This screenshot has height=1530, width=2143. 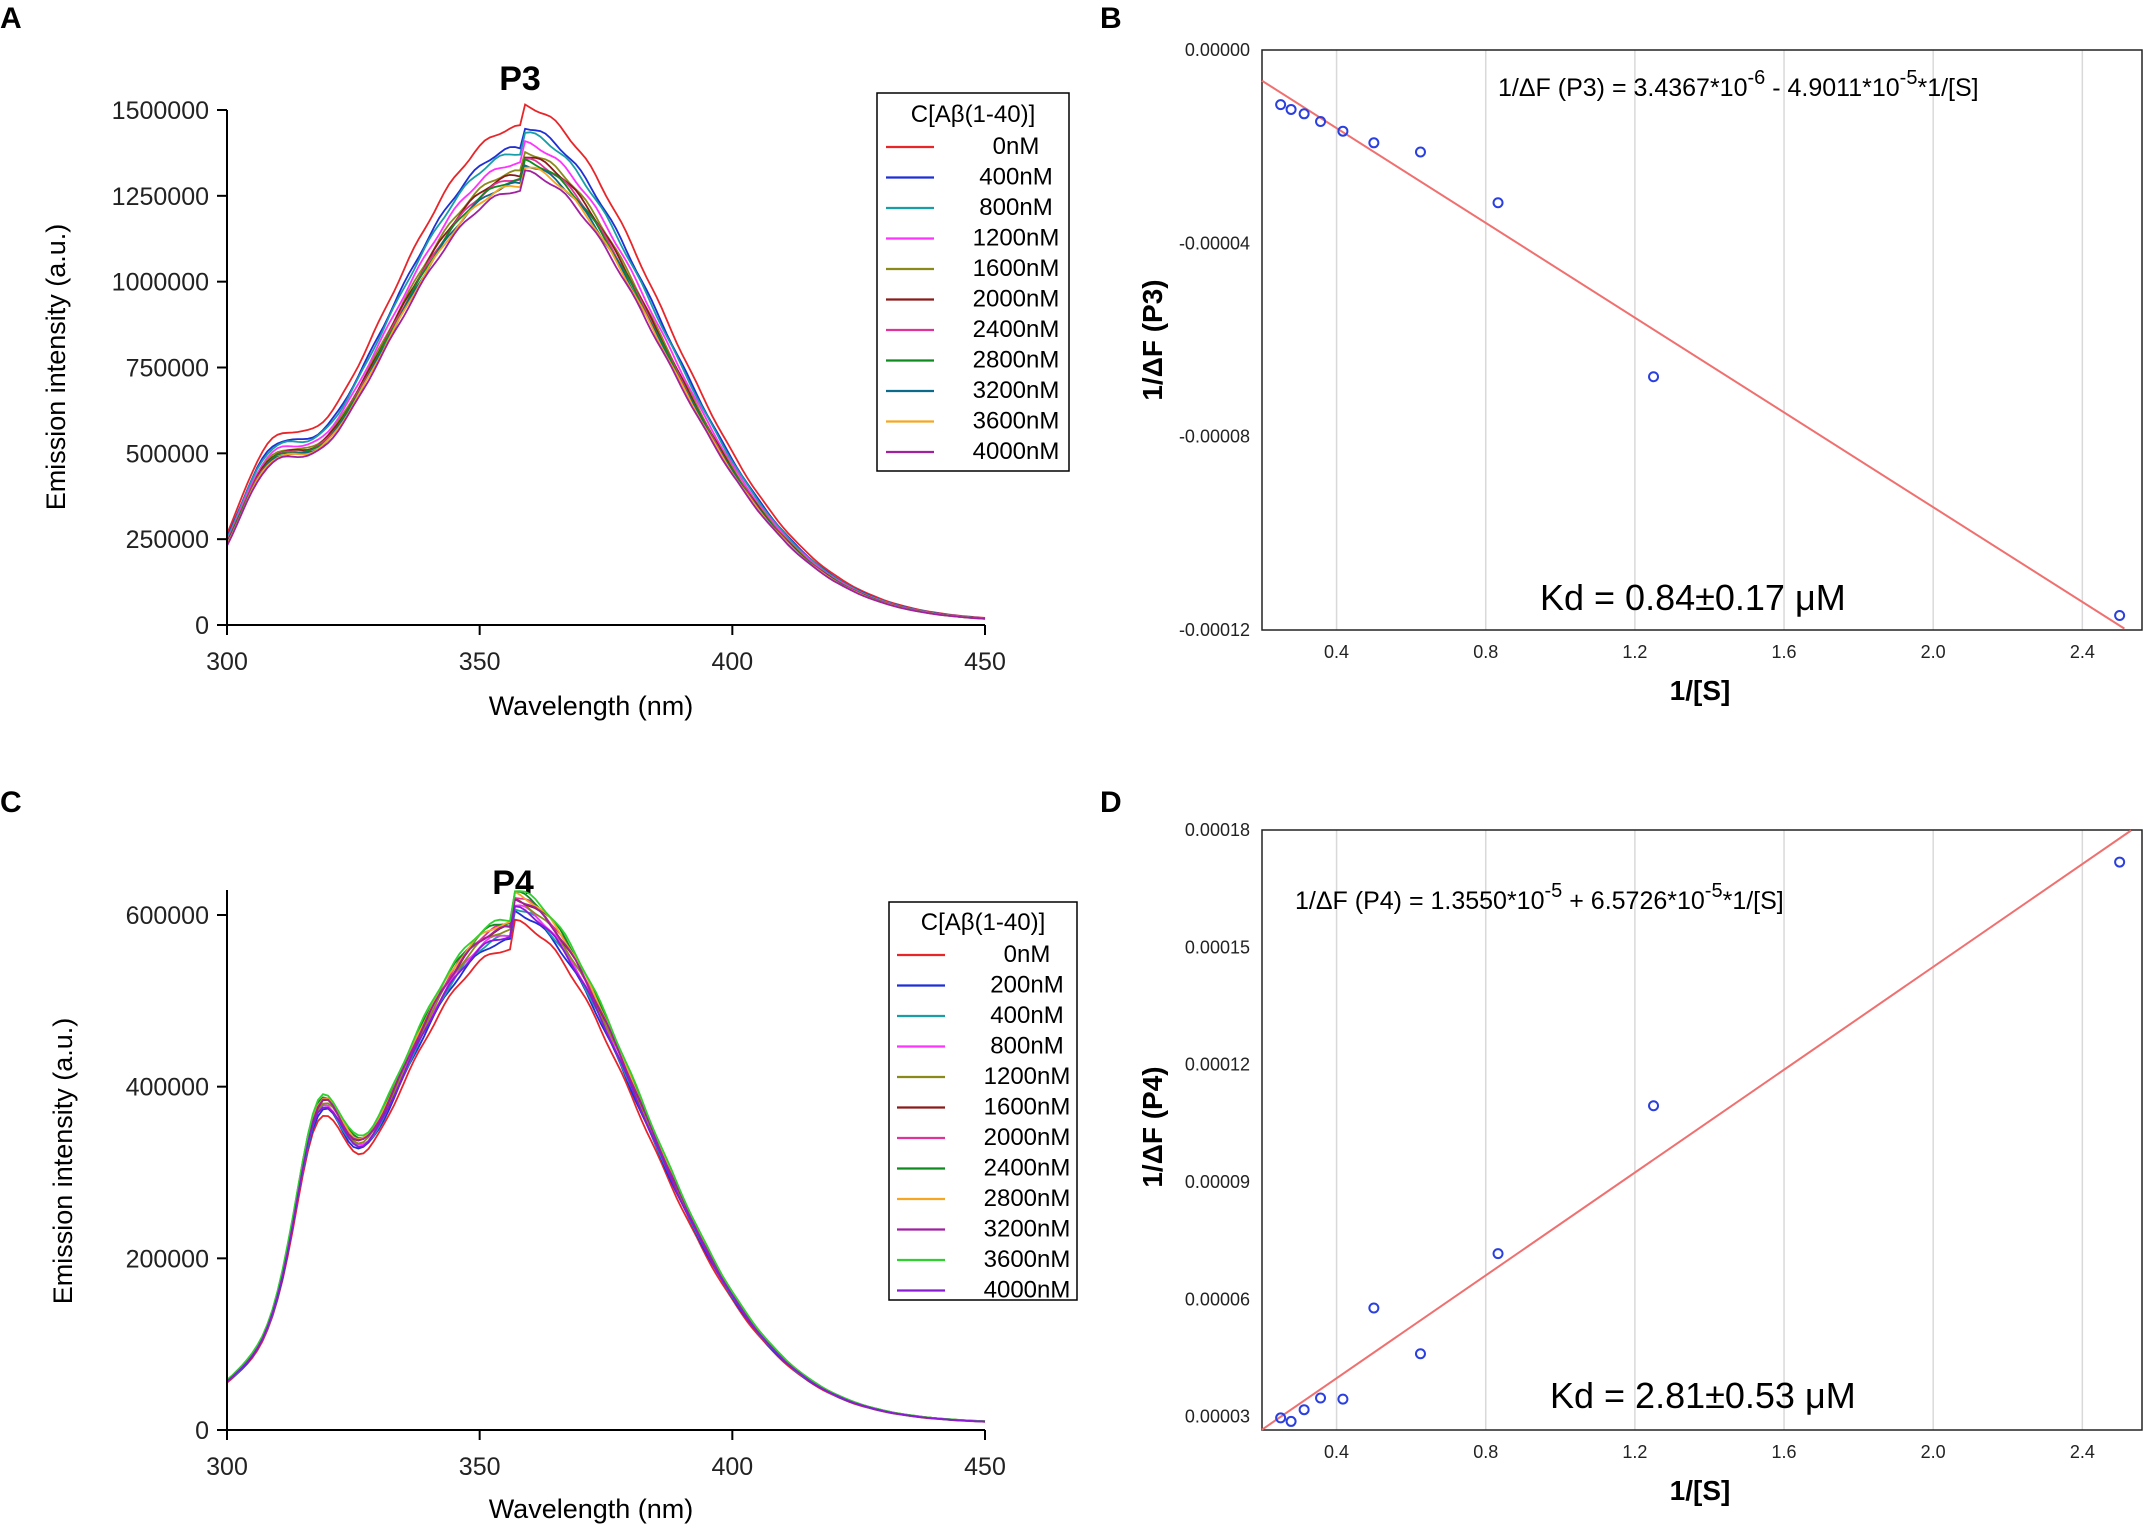 I want to click on y-tick-label: 600000, so click(x=167, y=916).